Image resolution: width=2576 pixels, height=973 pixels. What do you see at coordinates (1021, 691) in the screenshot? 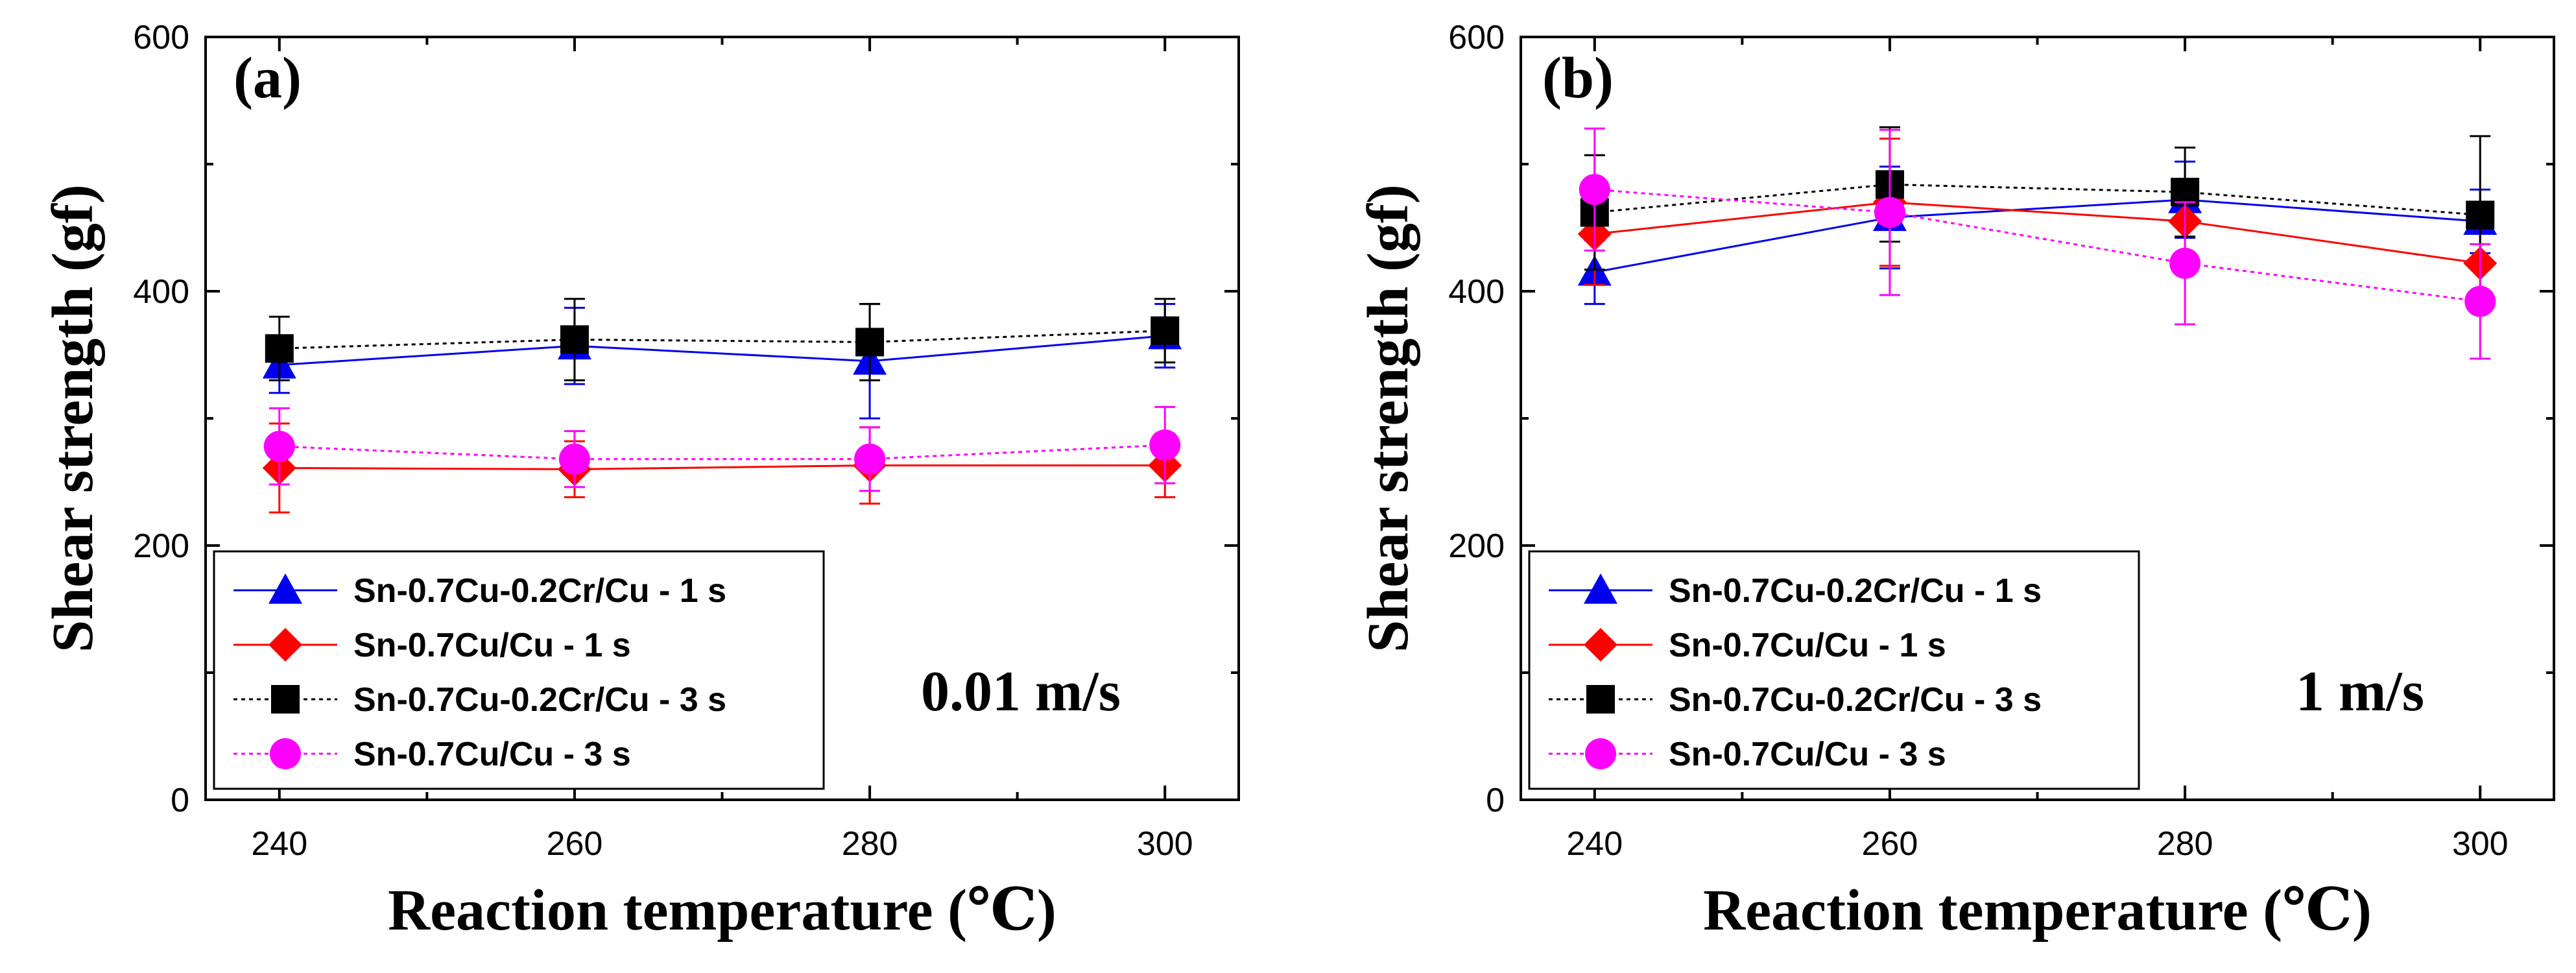
I see `speed-annotation: 0.01 m/s` at bounding box center [1021, 691].